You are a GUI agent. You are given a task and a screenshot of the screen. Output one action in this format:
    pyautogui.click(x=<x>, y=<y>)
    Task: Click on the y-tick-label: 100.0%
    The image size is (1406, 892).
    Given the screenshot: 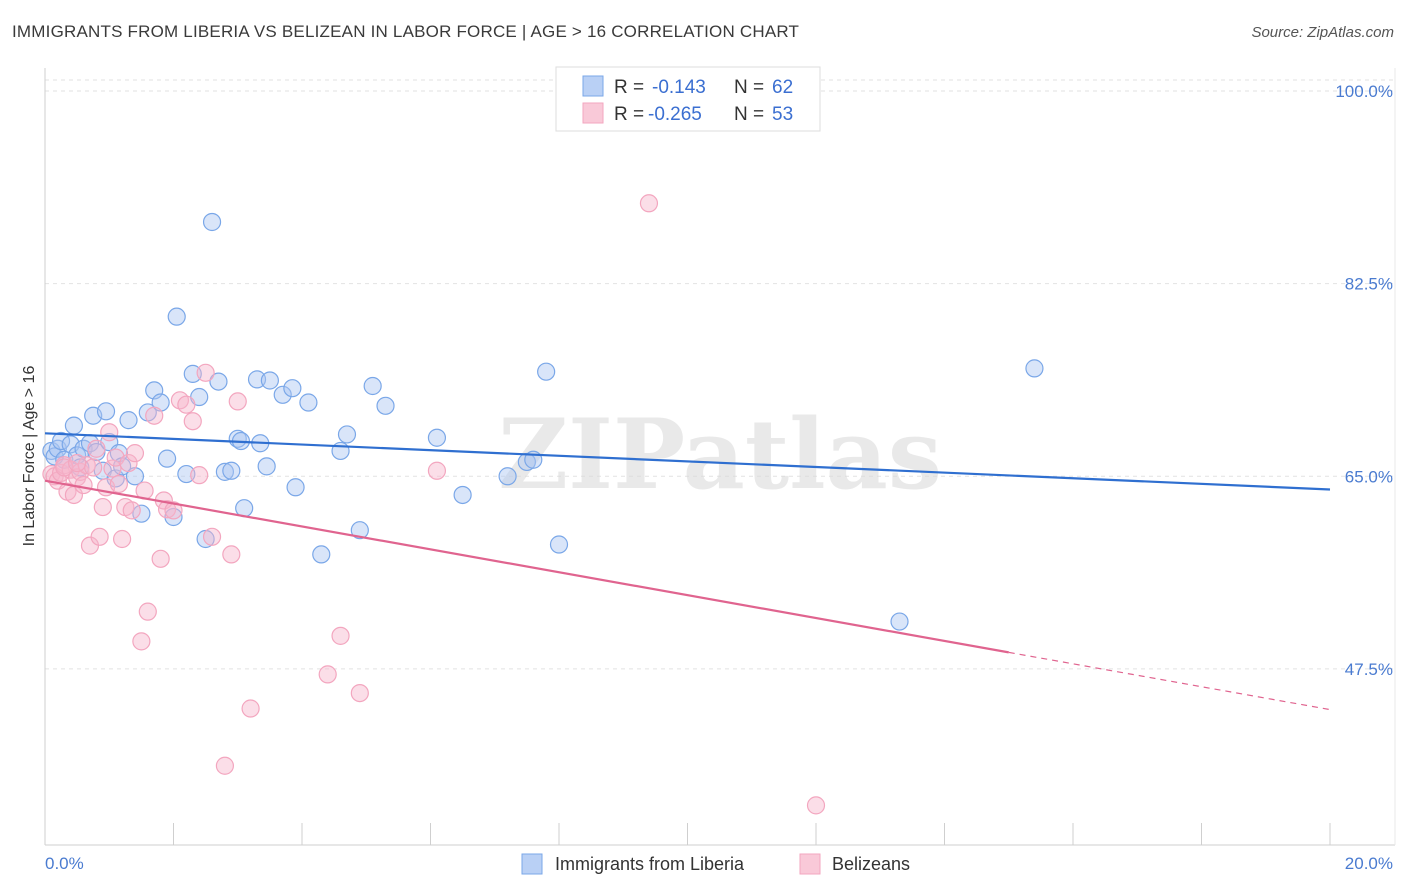 What is the action you would take?
    pyautogui.click(x=1364, y=91)
    